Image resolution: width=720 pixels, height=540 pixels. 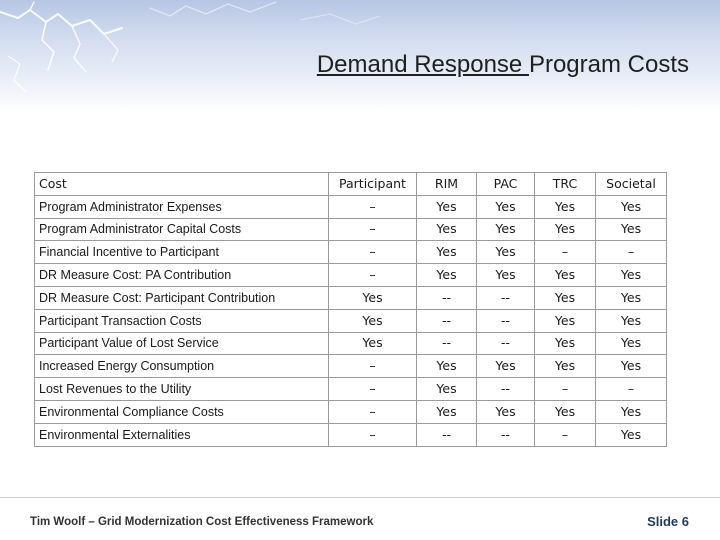 I want to click on cost-name-cell: Lost Revenues to the Utility, so click(x=181, y=389).